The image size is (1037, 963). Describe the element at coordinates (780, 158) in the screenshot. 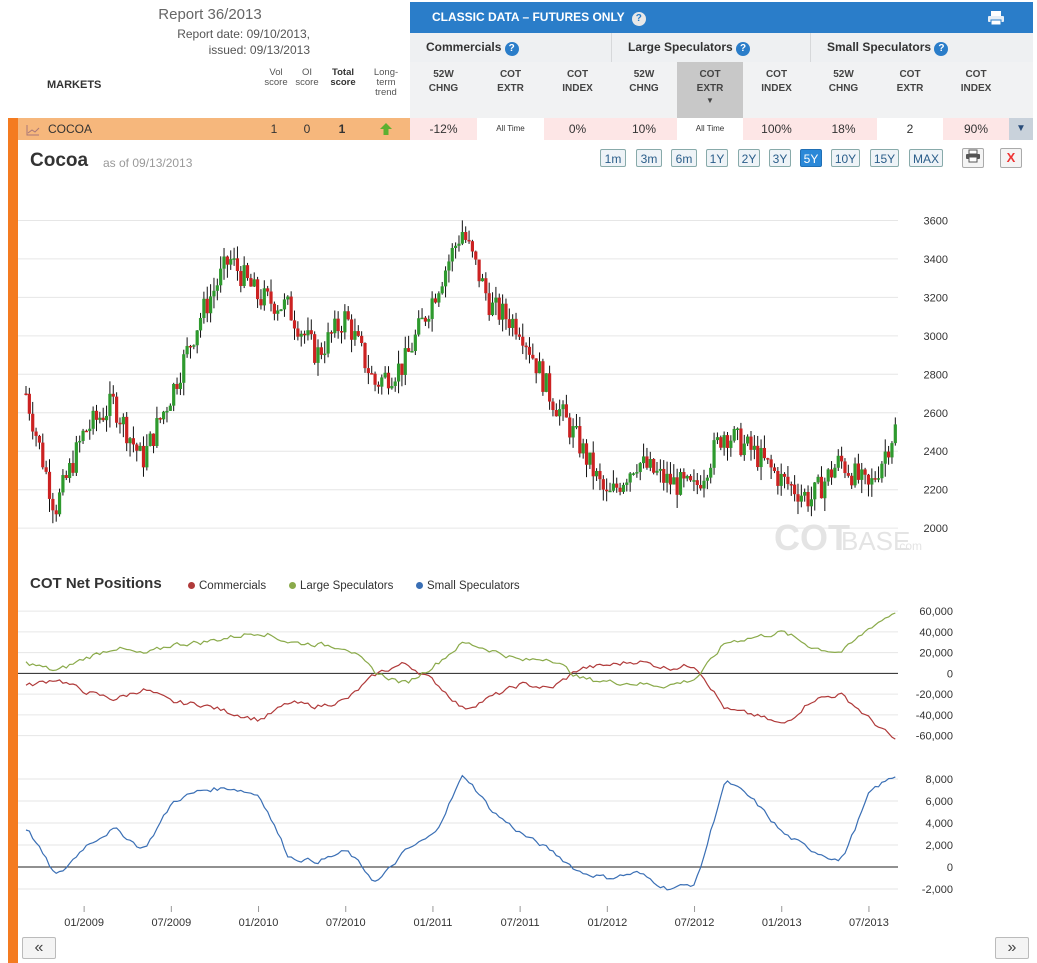

I see `range-3y-button: 3Y` at that location.